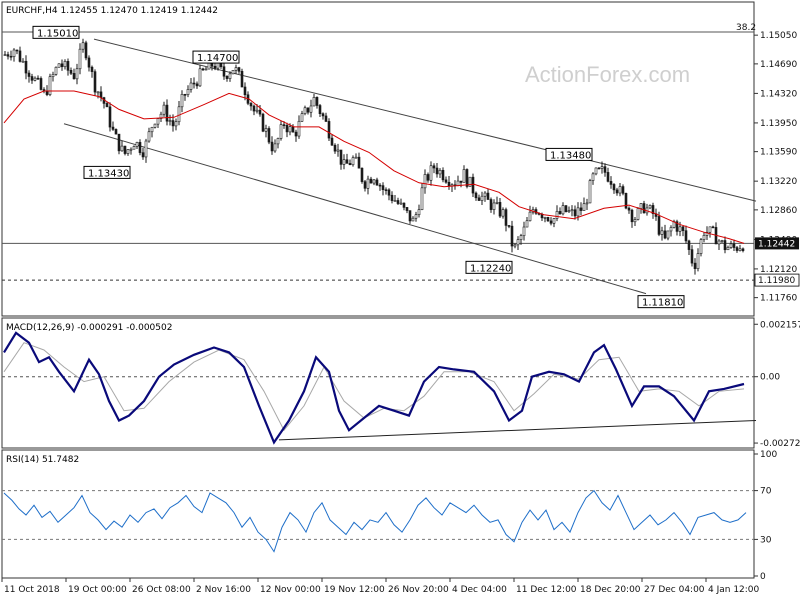 Image resolution: width=800 pixels, height=600 pixels. I want to click on price-tick-label: 1.12120, so click(778, 270).